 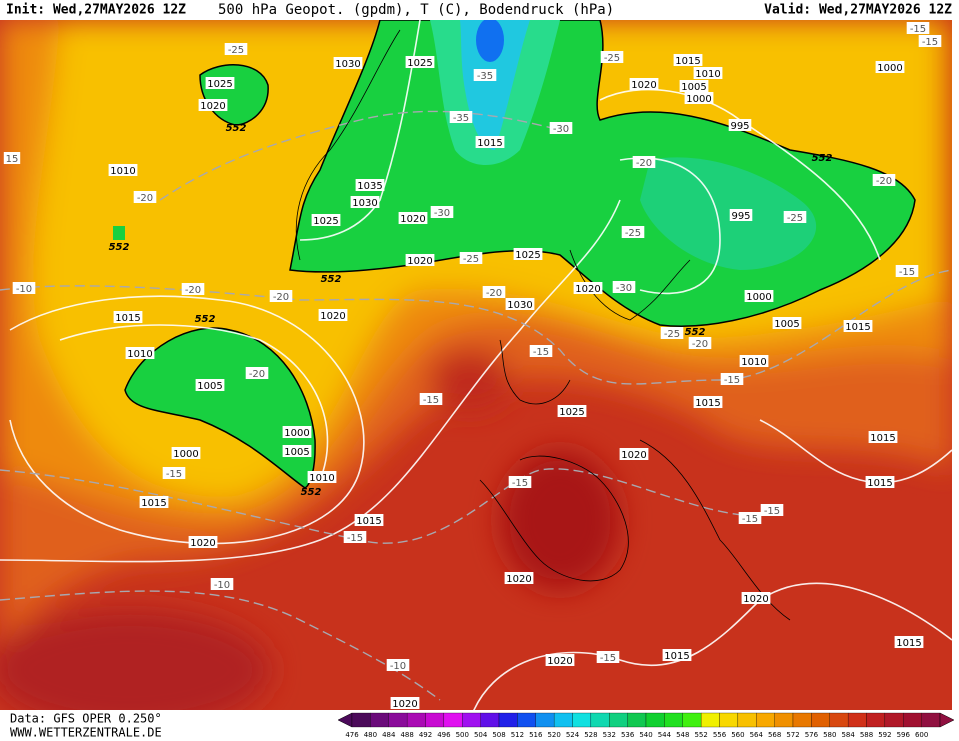 I want to click on cold-core, so click(x=490, y=41).